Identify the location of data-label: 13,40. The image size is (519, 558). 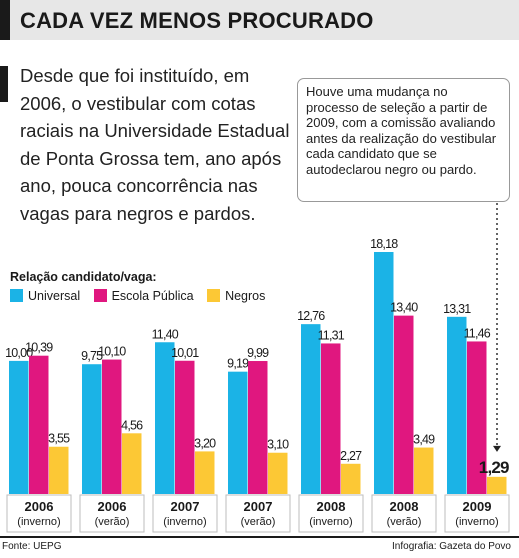
(404, 308).